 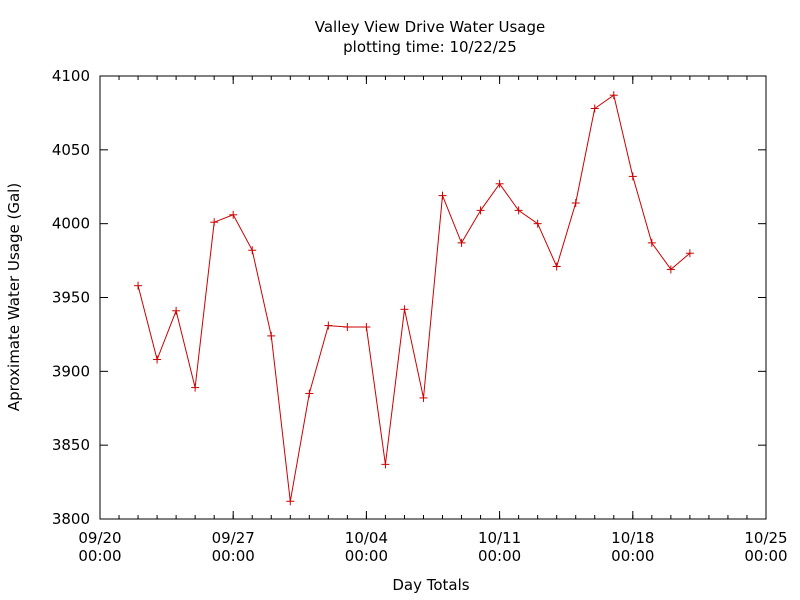 What do you see at coordinates (430, 47) in the screenshot?
I see `chart-subtitle: plotting time: 10/22/25` at bounding box center [430, 47].